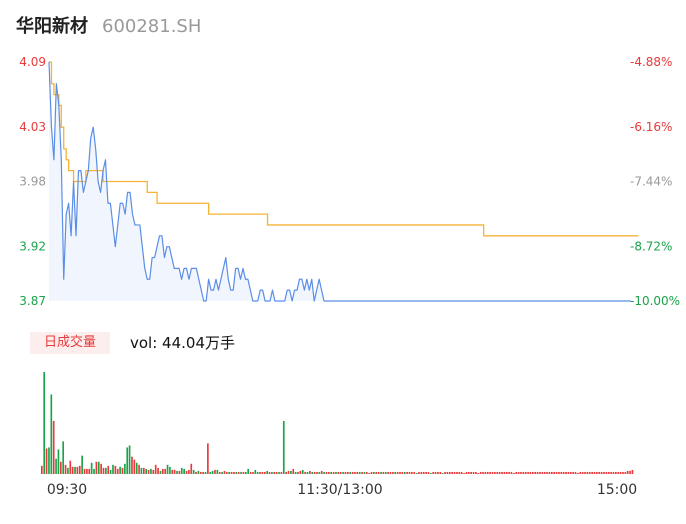 The height and width of the screenshot is (524, 686). I want to click on y-tick-right-1: -6.16%, so click(651, 127).